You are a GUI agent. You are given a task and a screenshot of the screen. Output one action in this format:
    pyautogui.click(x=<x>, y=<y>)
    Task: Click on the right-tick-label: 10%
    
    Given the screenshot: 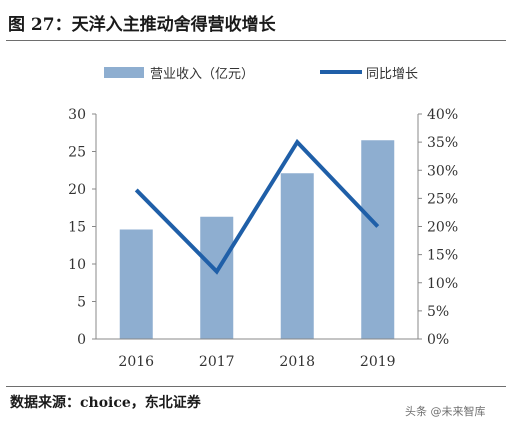 What is the action you would take?
    pyautogui.click(x=442, y=284)
    